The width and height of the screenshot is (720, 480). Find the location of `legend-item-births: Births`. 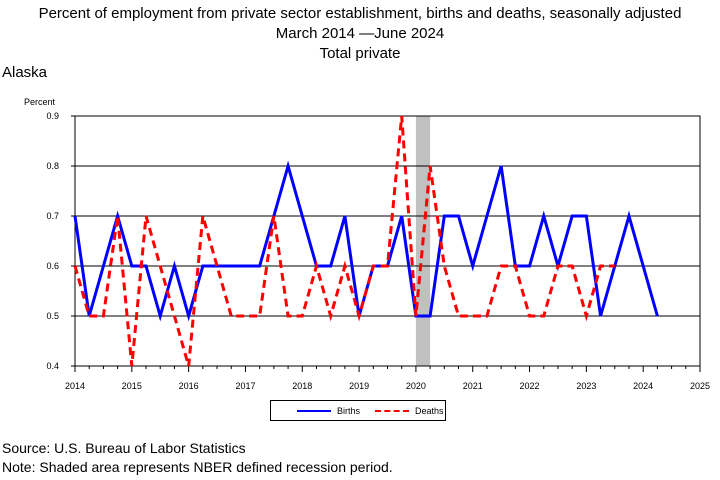

legend-item-births: Births is located at coordinates (328, 410).